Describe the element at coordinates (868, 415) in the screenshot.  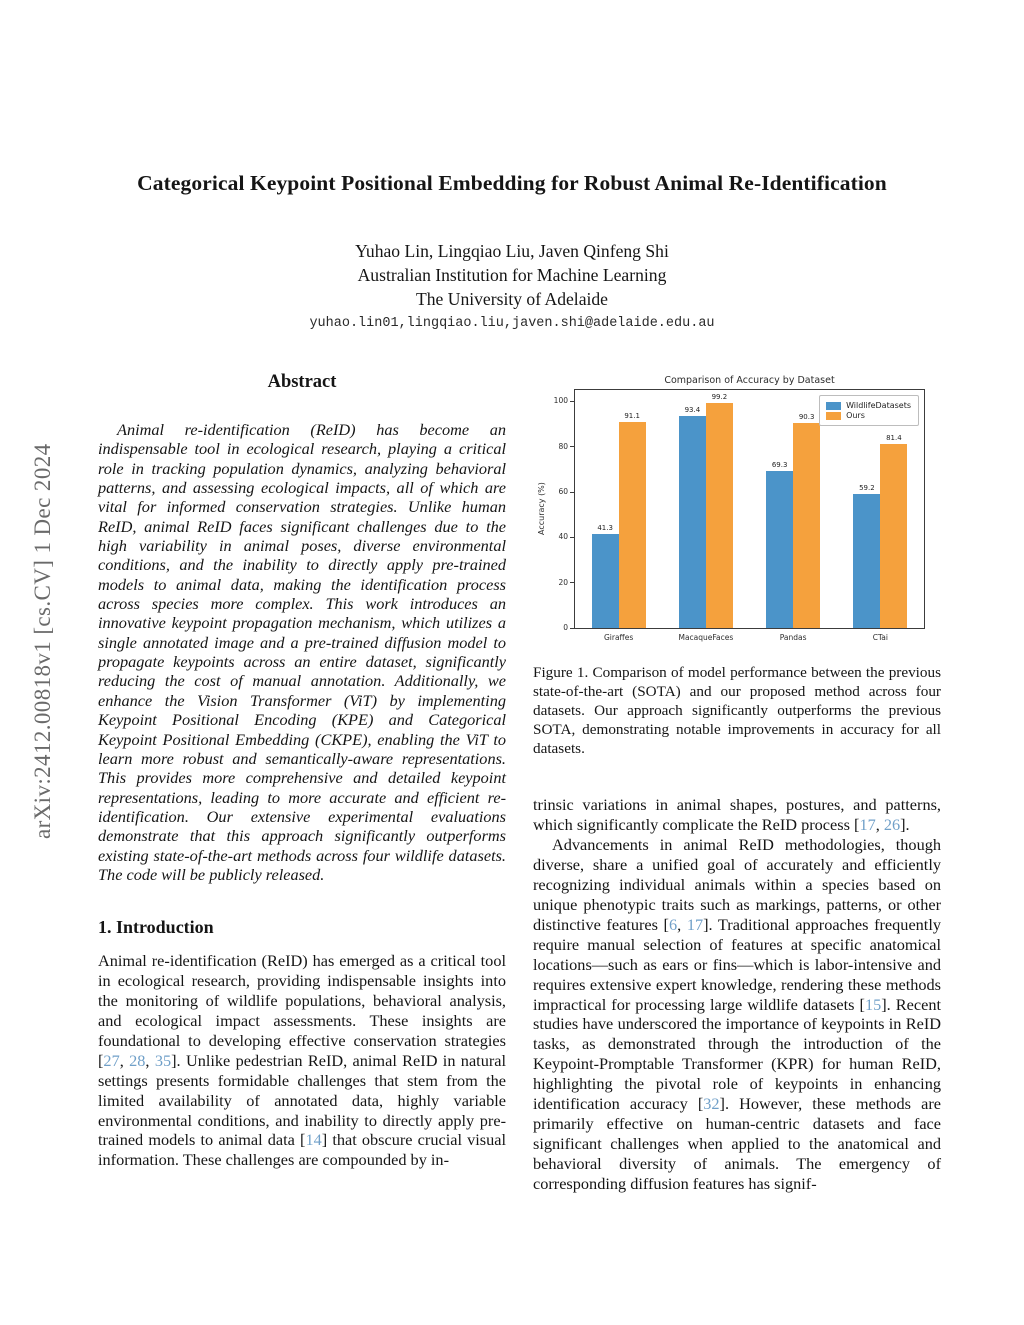
I see `legend-row: Ours` at that location.